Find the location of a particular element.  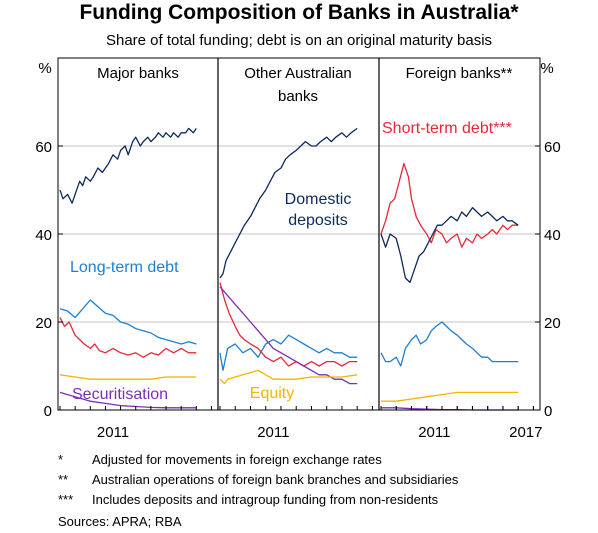

y-unit-right: % is located at coordinates (546, 68).